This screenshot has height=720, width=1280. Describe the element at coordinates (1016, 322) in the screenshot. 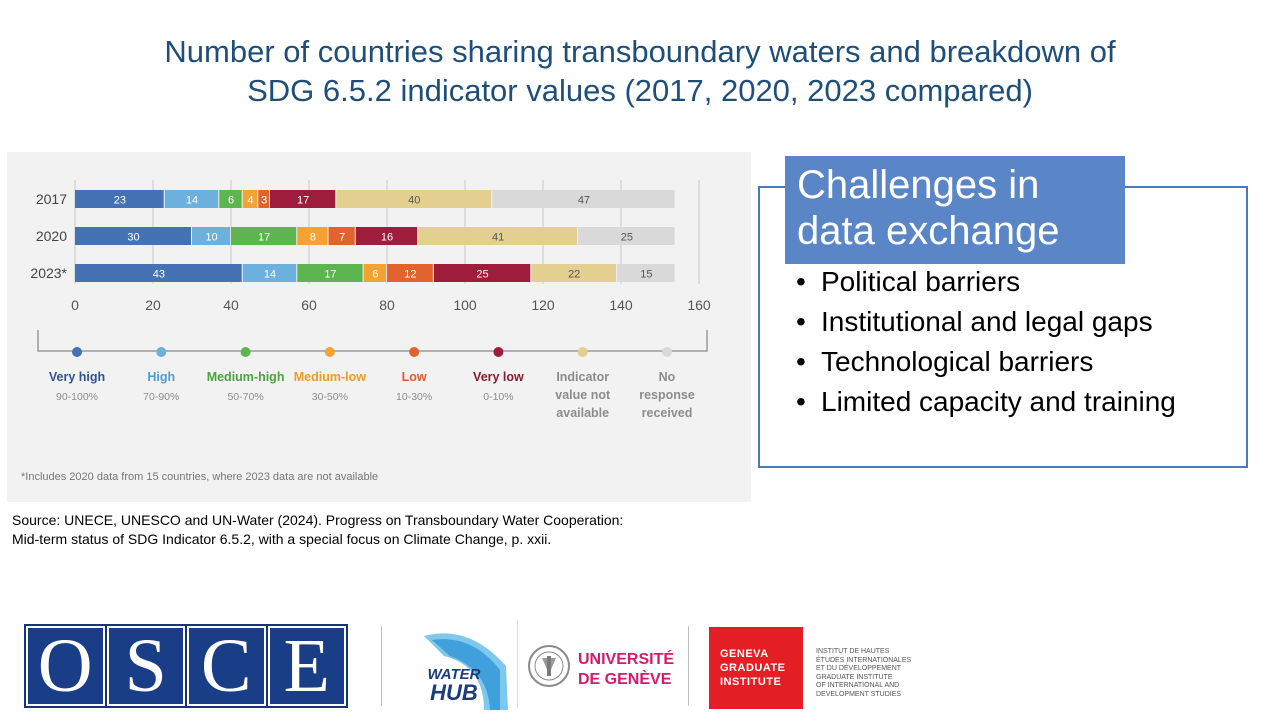

I see `challenge-item-institutional: Institutional and legal gaps` at that location.